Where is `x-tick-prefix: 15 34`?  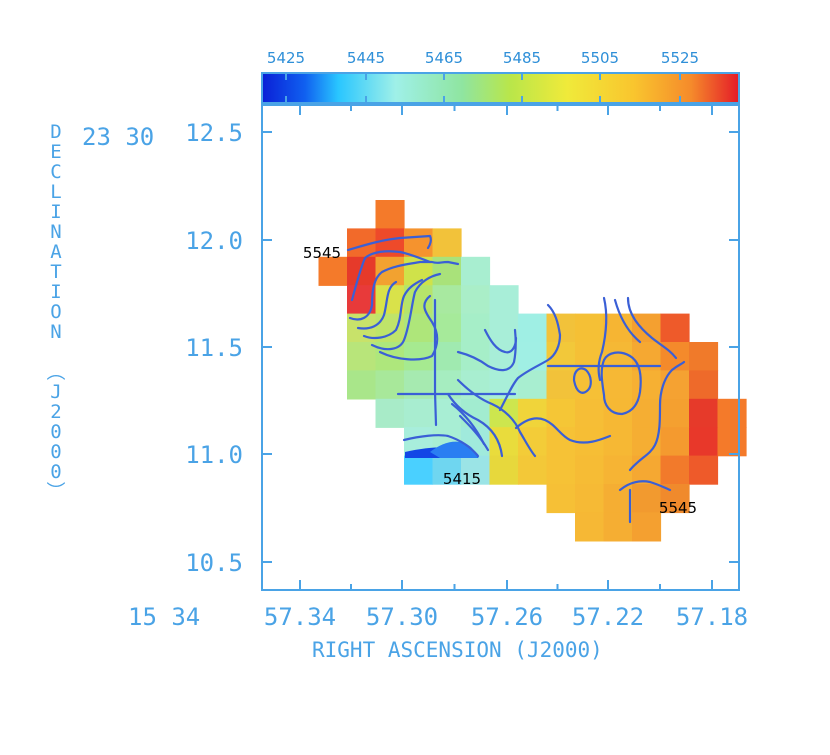 x-tick-prefix: 15 34 is located at coordinates (164, 617).